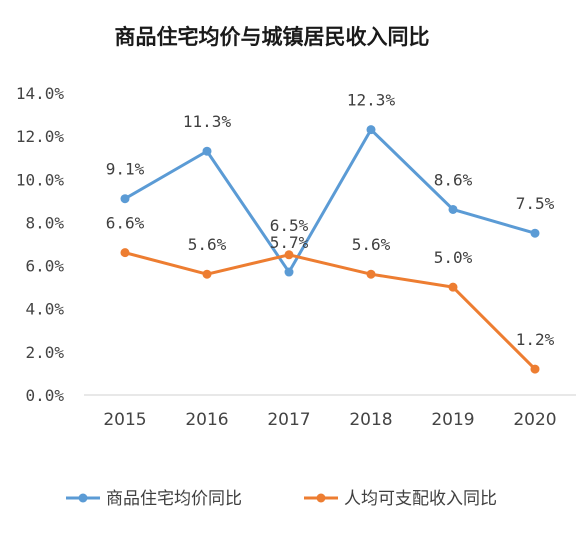 The width and height of the screenshot is (582, 546). I want to click on x-tick-label: 2016, so click(206, 420).